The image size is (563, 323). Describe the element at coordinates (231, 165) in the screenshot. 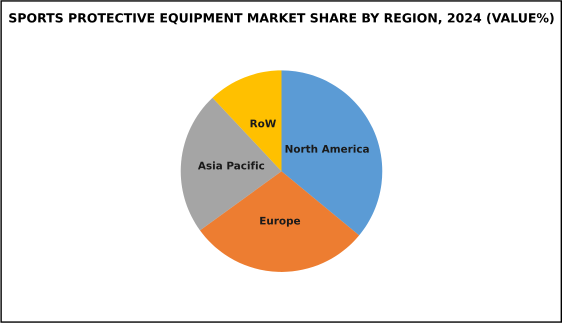

I see `slice-label: Asia Pacific` at that location.